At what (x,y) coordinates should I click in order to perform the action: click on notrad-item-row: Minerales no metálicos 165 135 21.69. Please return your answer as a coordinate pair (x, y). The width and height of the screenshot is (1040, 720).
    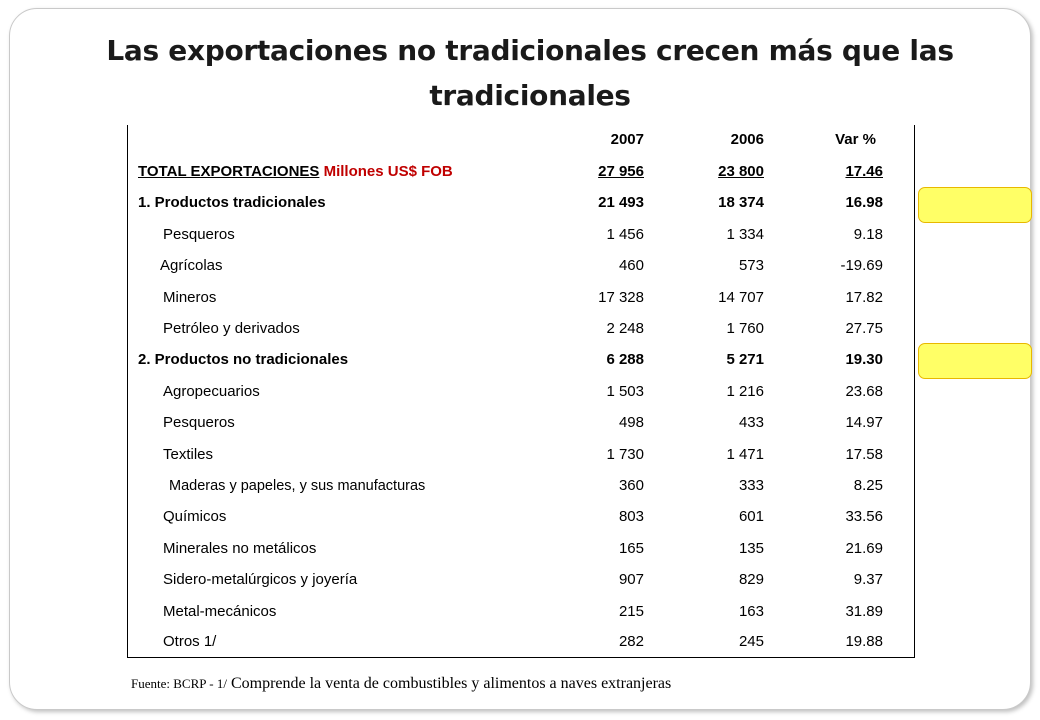
    Looking at the image, I should click on (521, 549).